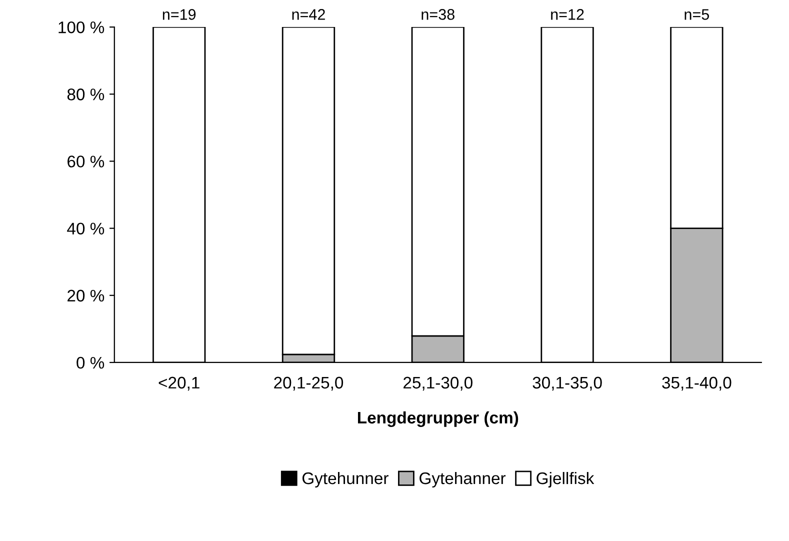 The width and height of the screenshot is (789, 541). What do you see at coordinates (697, 383) in the screenshot?
I see `x-tick-label: 35,1-40,0` at bounding box center [697, 383].